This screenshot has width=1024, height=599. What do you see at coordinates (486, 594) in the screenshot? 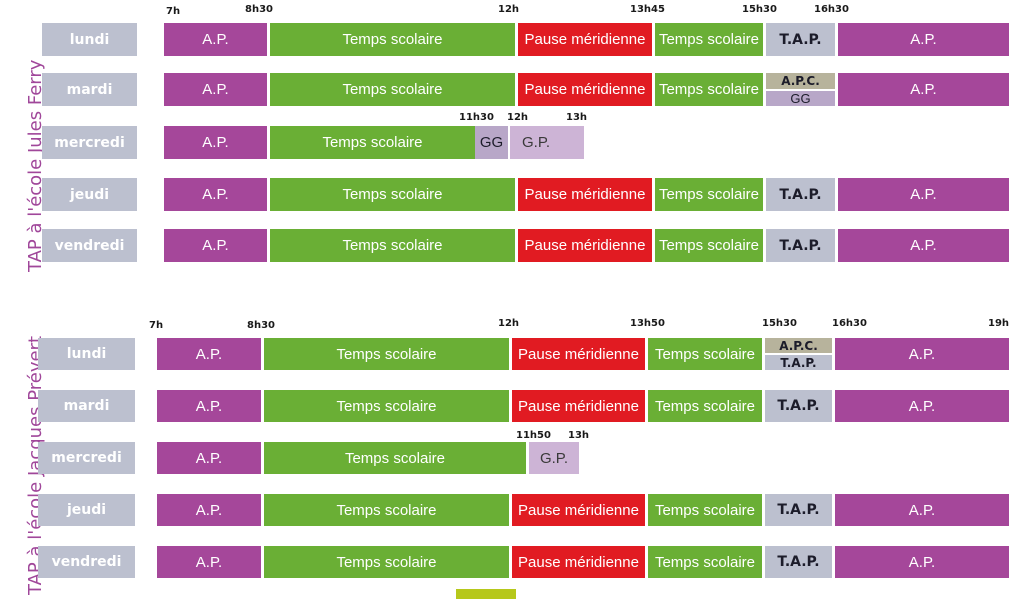
I see `accent-bar` at bounding box center [486, 594].